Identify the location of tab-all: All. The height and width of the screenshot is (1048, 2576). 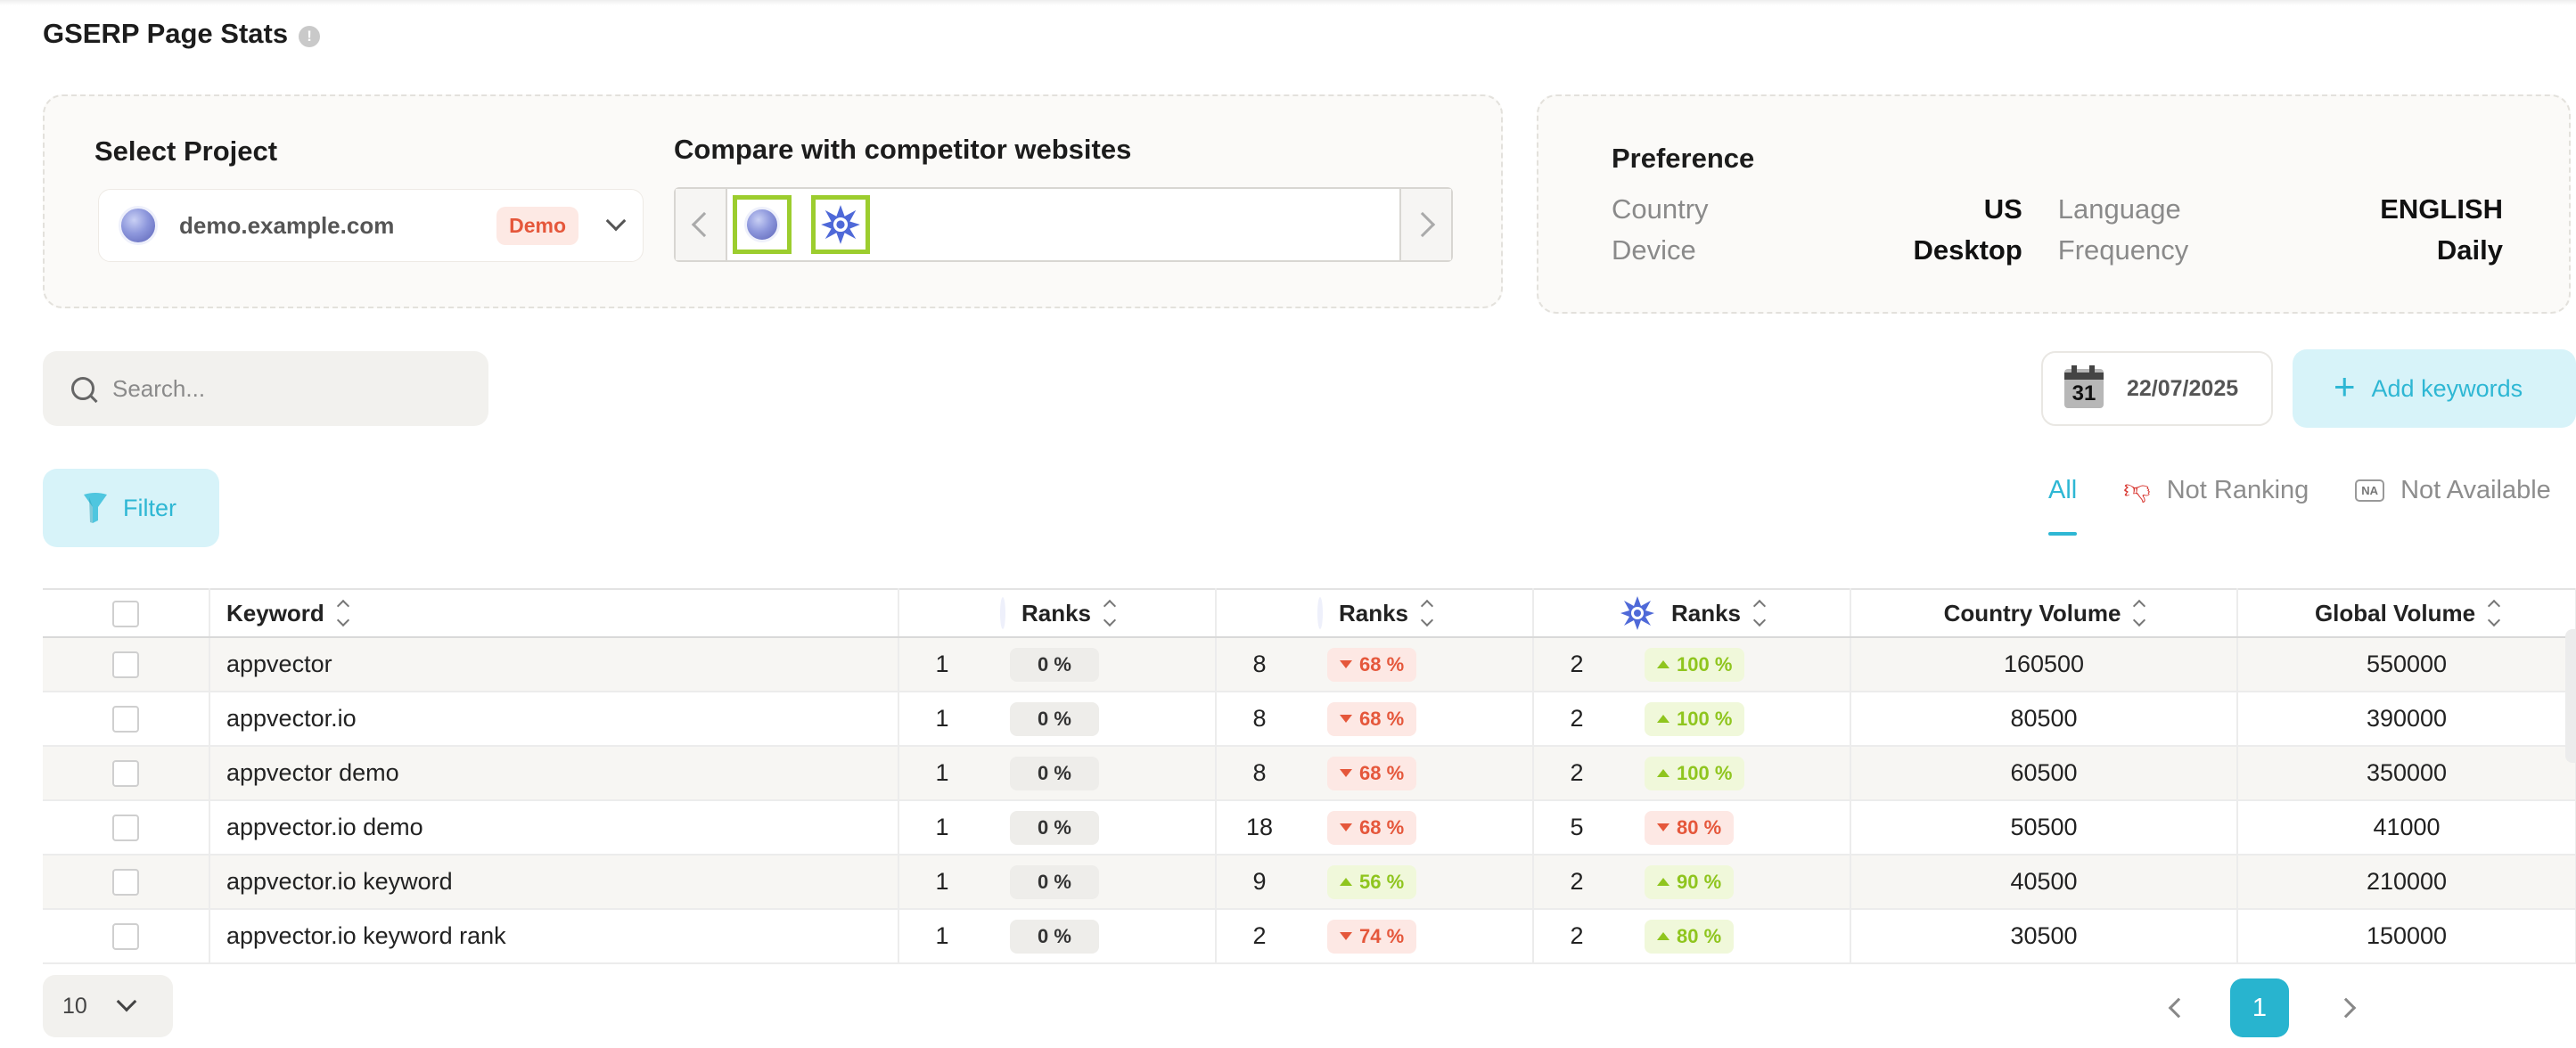
(2063, 506).